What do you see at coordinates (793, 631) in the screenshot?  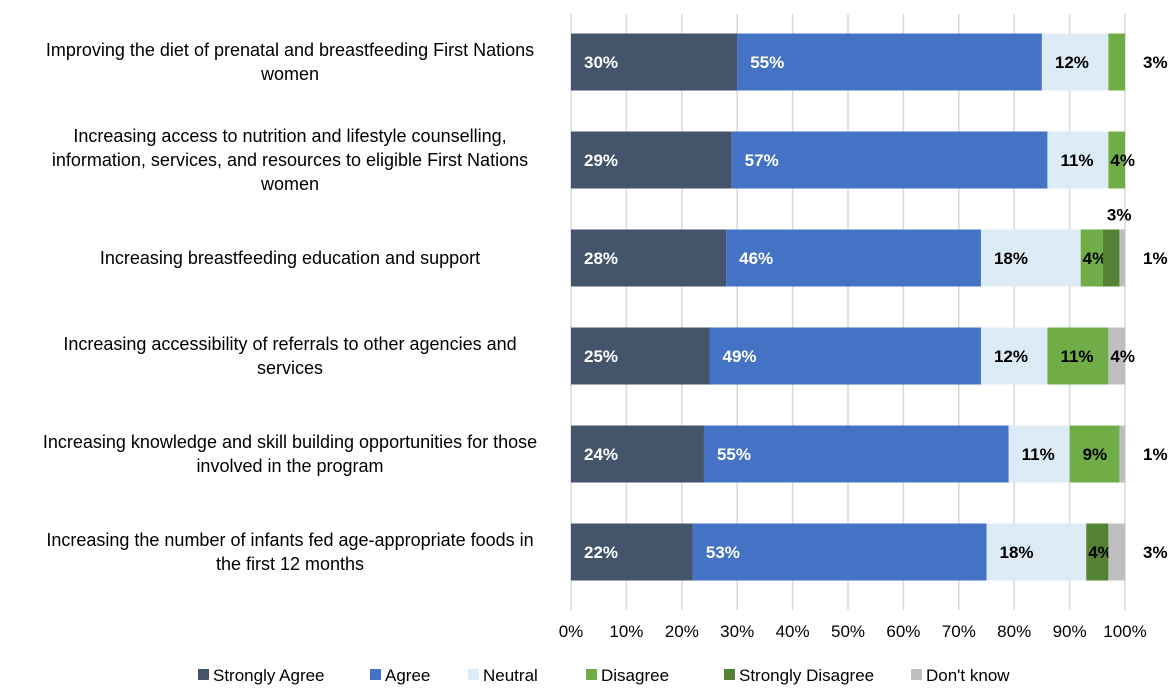 I see `x-tick-label: 40%` at bounding box center [793, 631].